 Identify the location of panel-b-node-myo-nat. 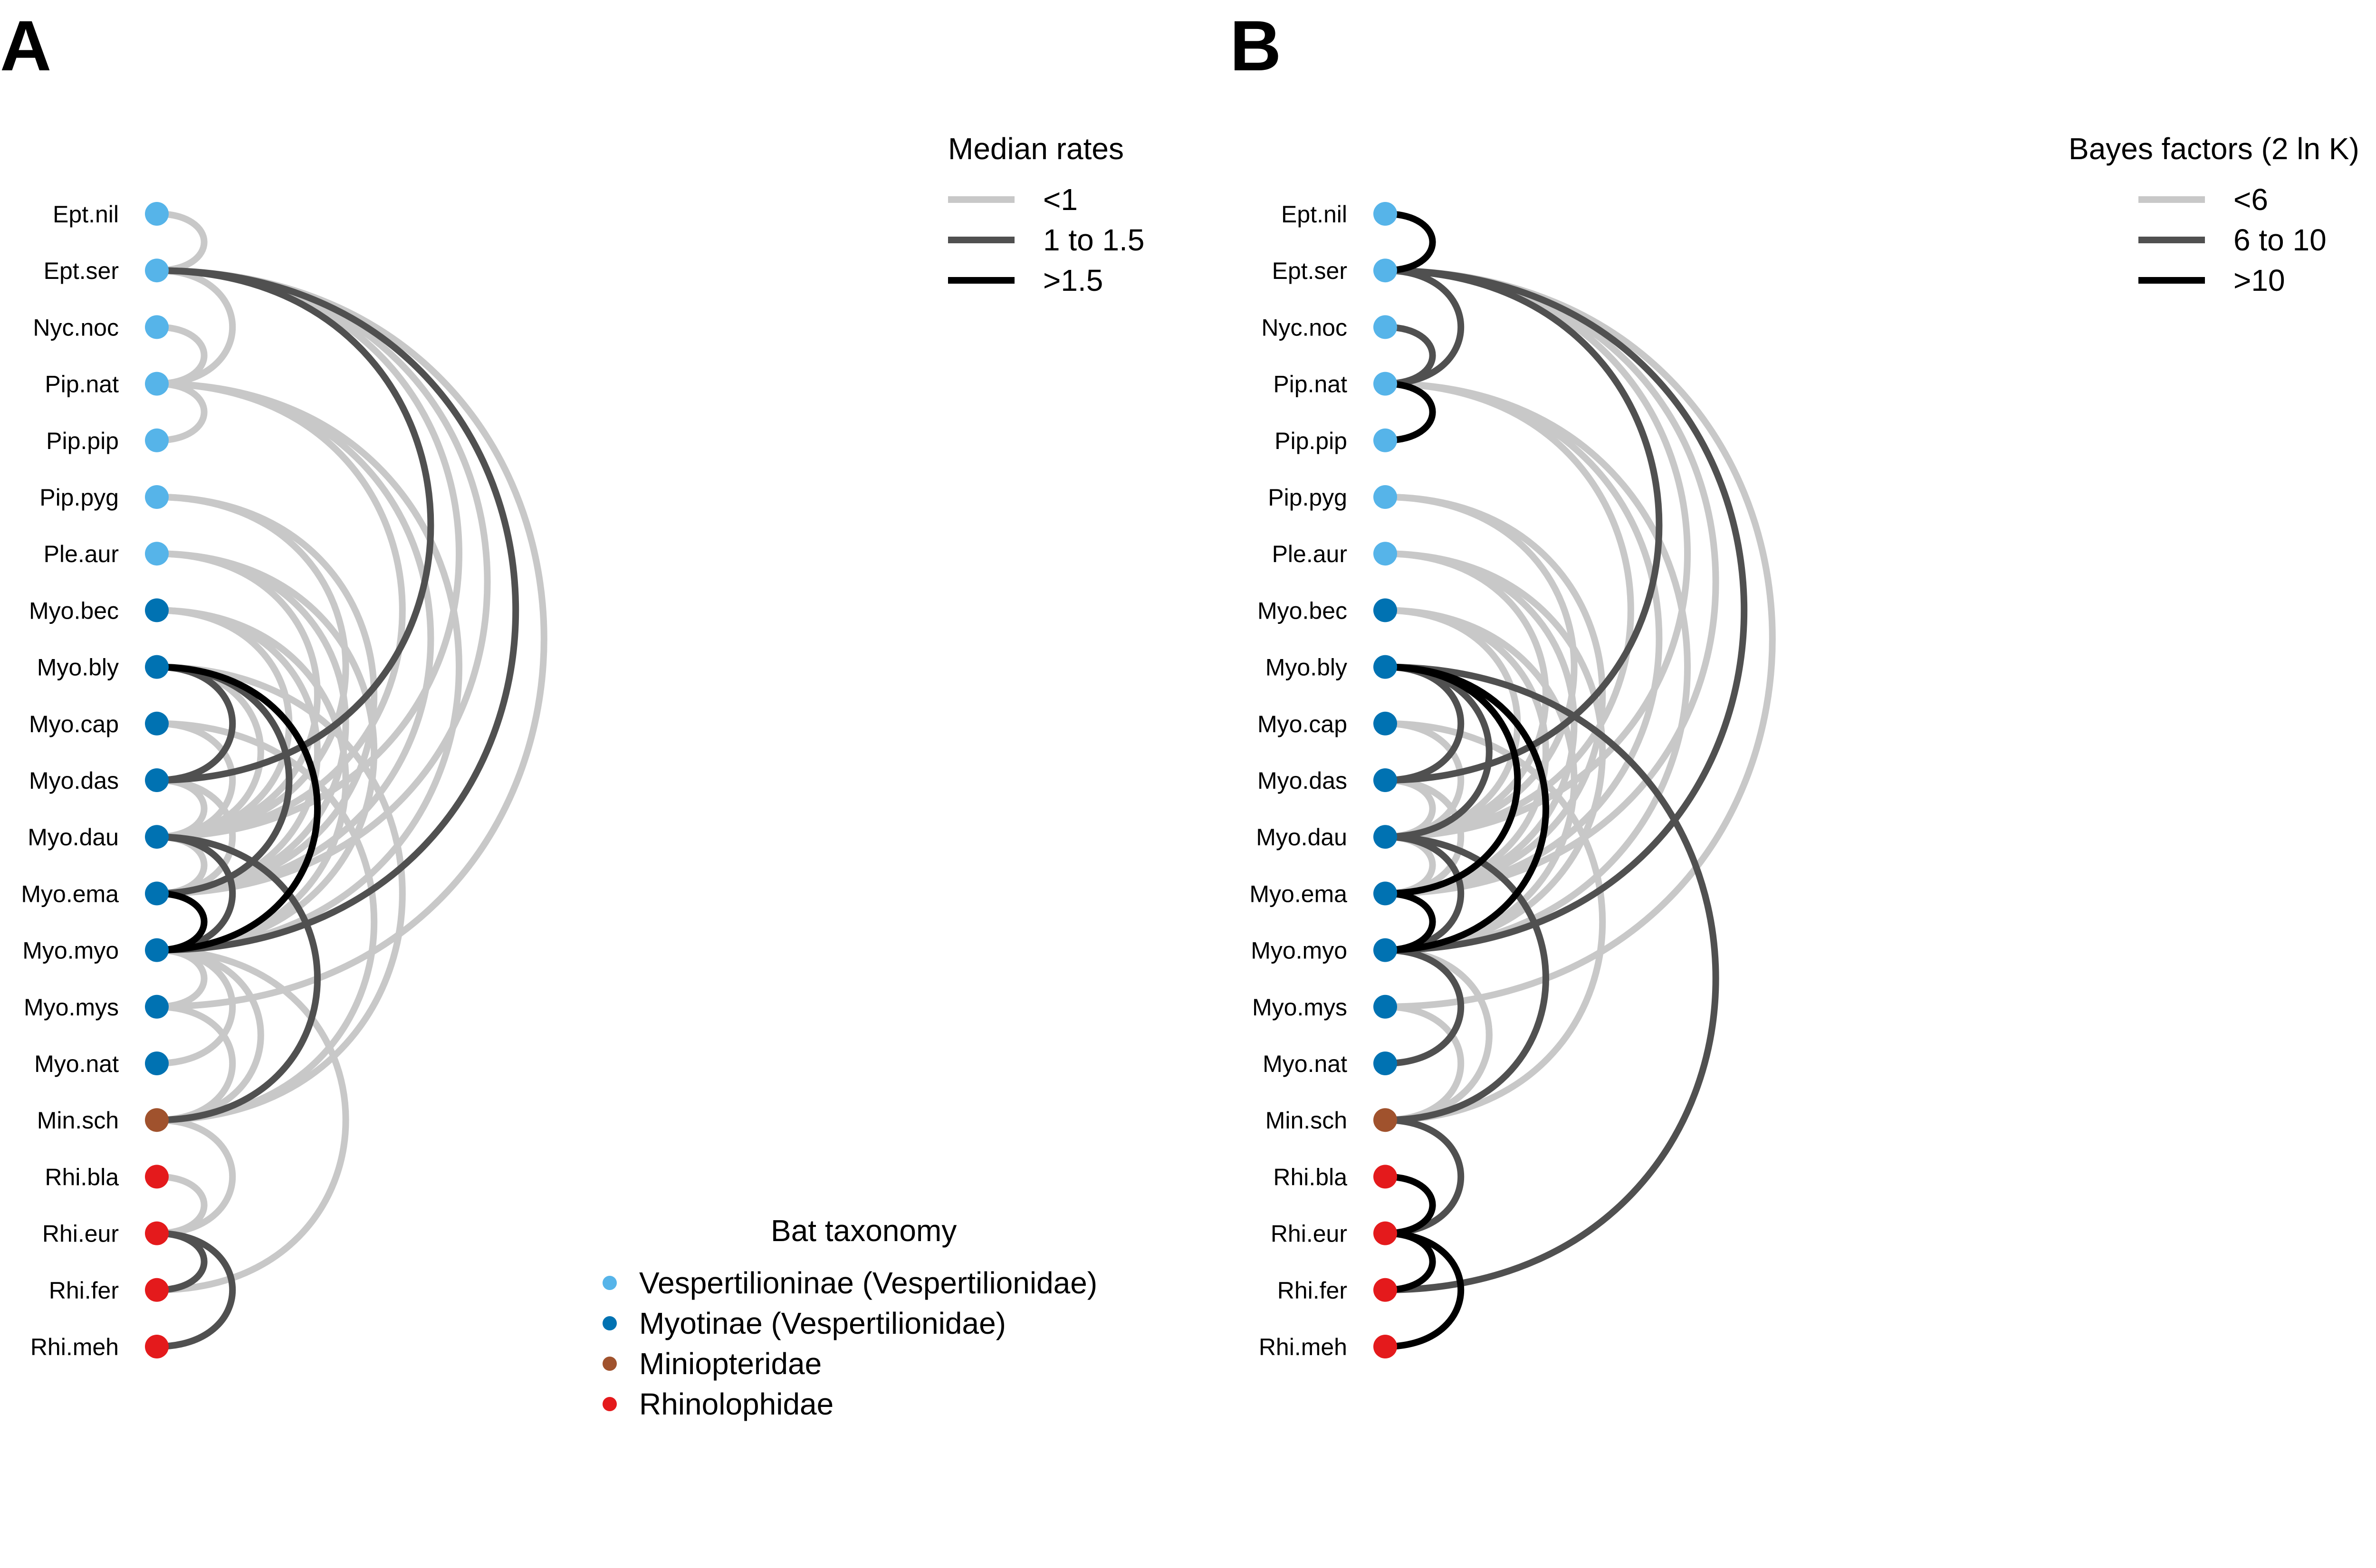
(1385, 1063).